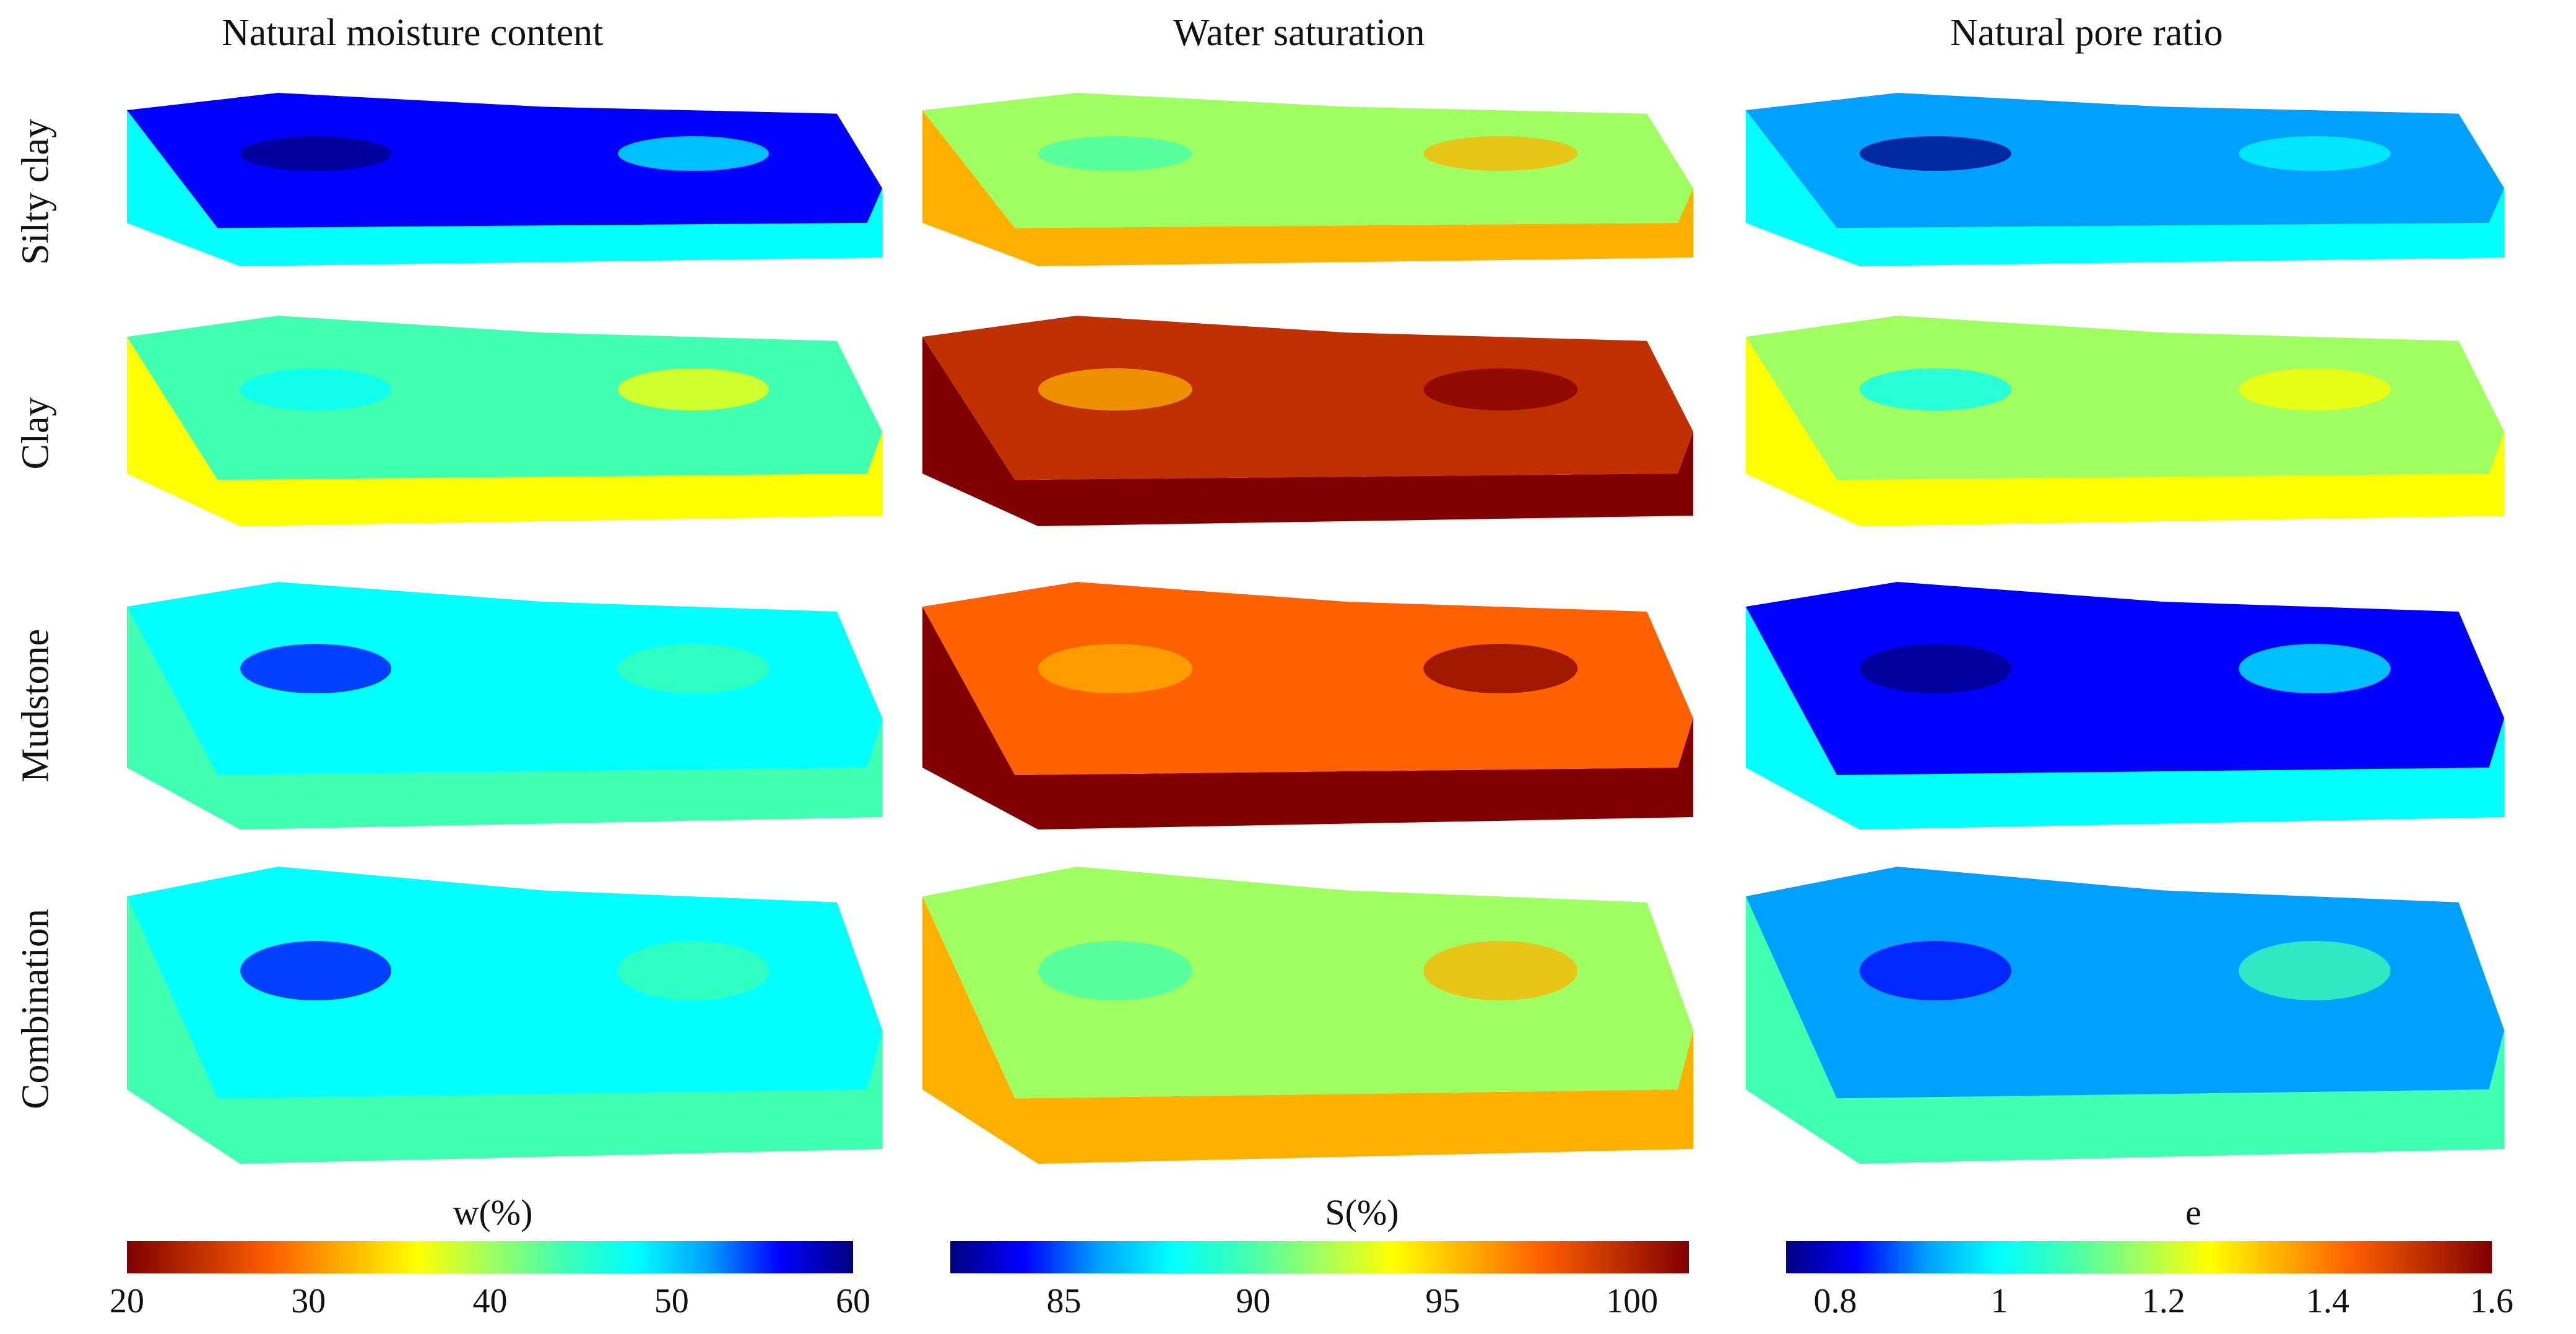 Image resolution: width=2576 pixels, height=1334 pixels. I want to click on colorbar-pore-ratio, so click(2139, 1257).